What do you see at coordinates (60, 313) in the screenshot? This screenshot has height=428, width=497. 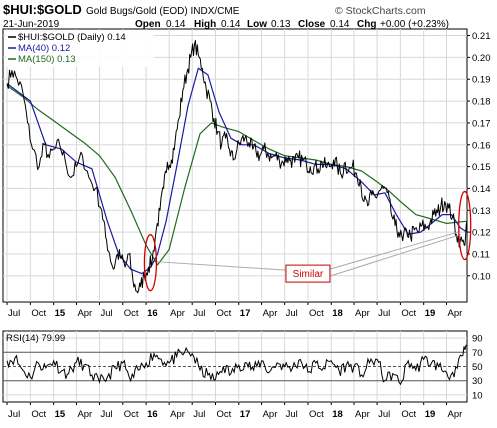 I see `price-xtick-label: 15` at bounding box center [60, 313].